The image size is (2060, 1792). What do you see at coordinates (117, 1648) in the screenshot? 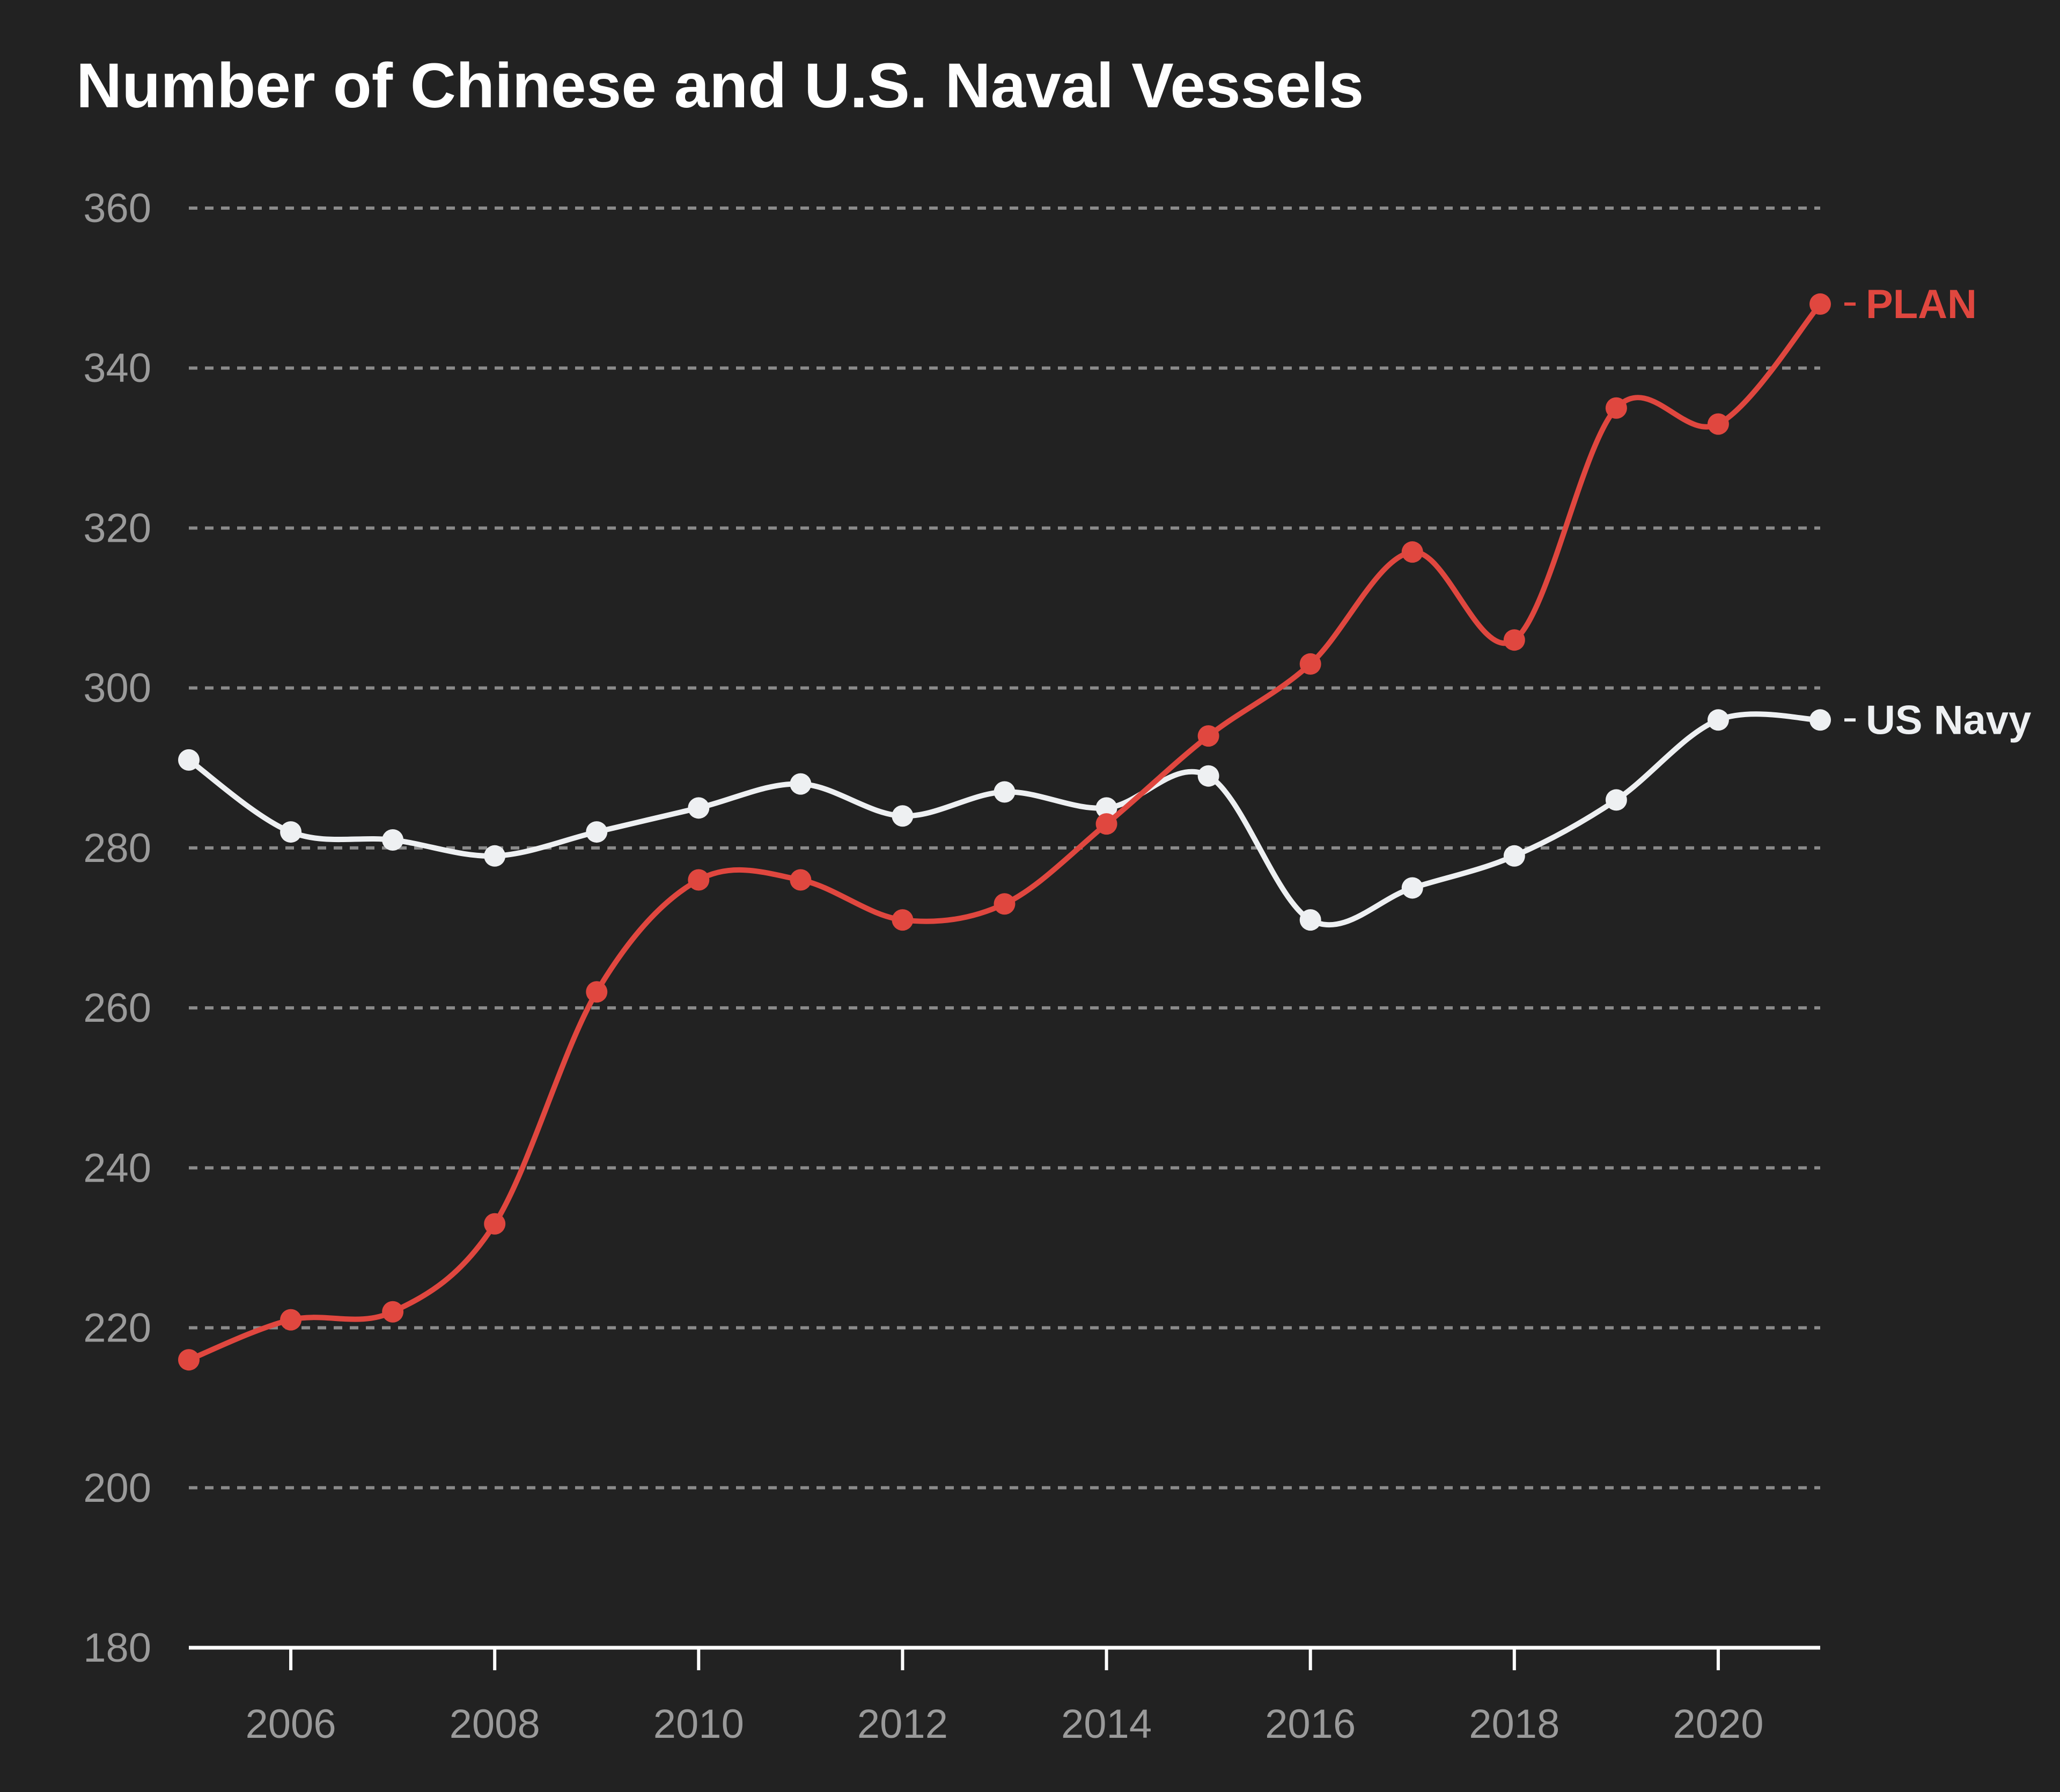
I see `y-tick-label: 180` at bounding box center [117, 1648].